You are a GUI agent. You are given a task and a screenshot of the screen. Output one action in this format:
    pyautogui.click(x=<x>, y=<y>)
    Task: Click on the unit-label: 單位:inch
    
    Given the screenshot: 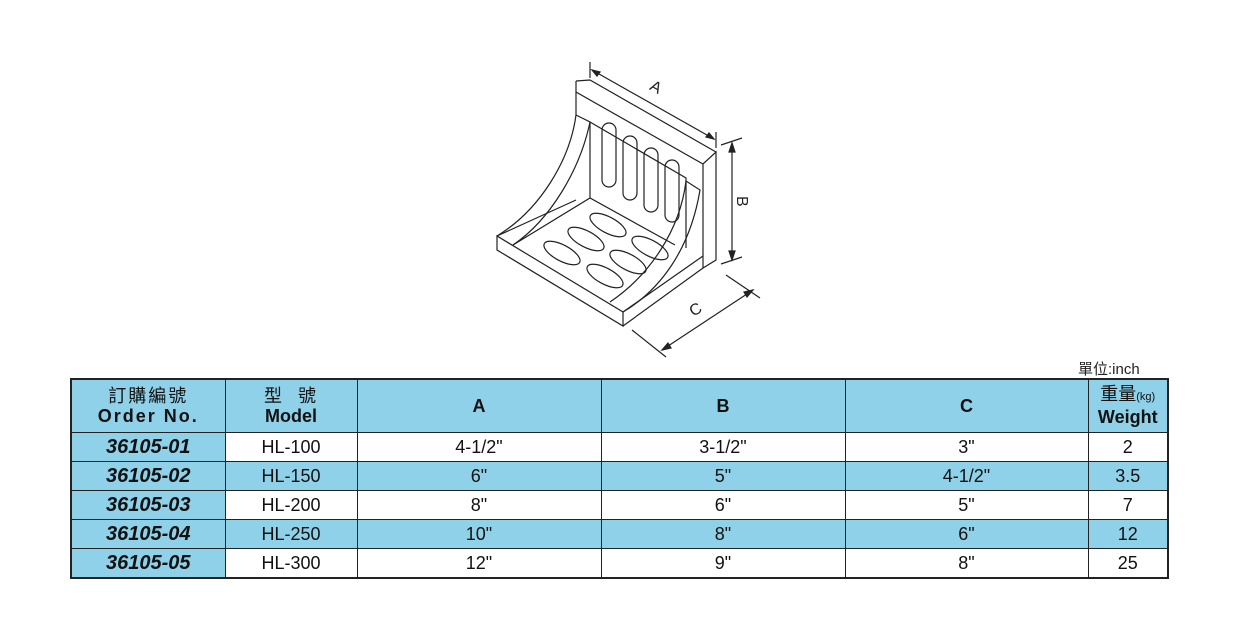 What is the action you would take?
    pyautogui.click(x=1109, y=369)
    